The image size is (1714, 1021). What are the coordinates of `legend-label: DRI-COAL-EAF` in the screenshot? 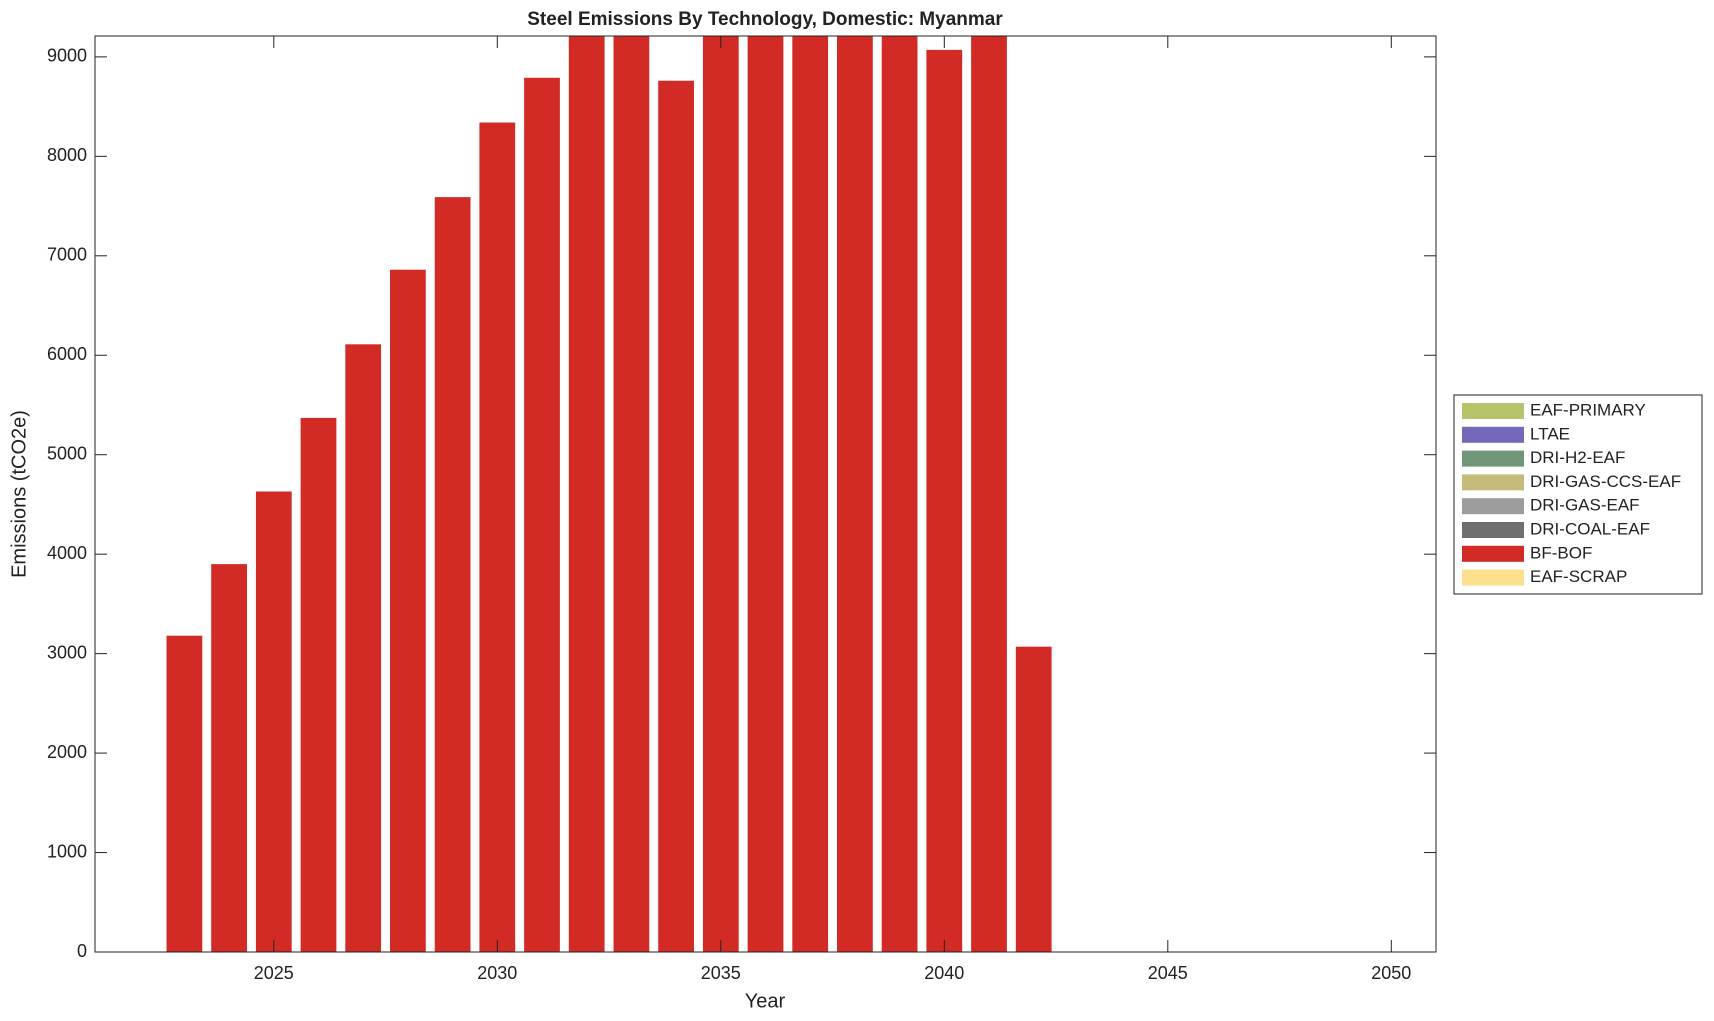 It's located at (1590, 528).